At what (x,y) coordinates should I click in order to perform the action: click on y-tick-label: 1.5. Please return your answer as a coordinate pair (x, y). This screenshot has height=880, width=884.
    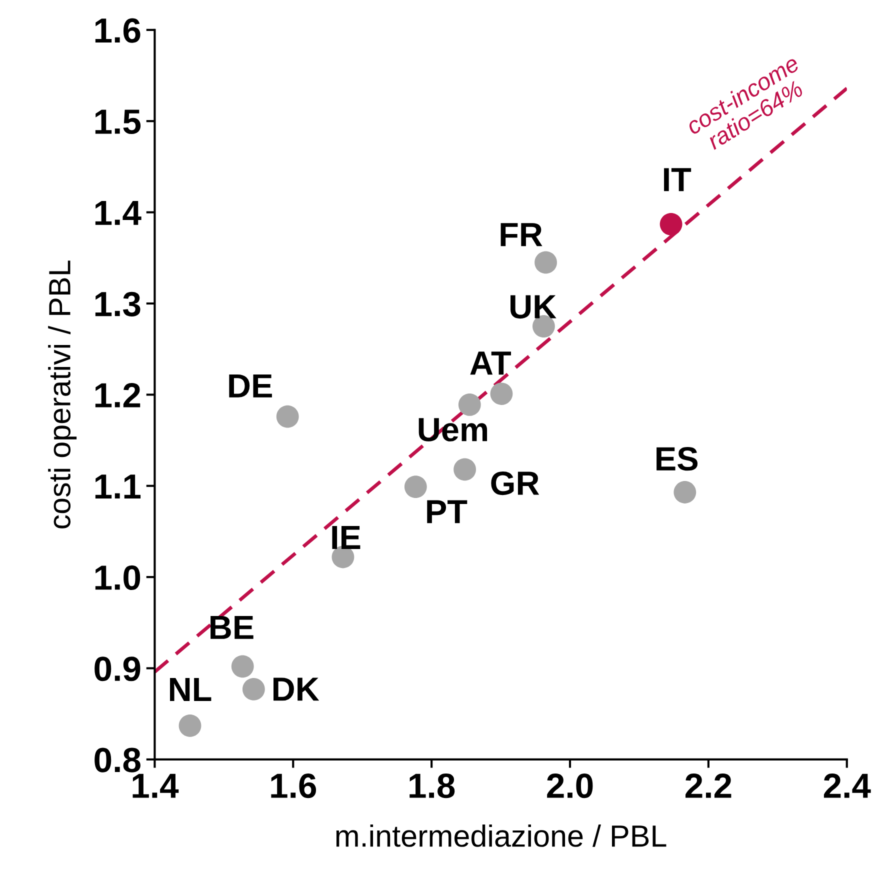
    Looking at the image, I should click on (118, 122).